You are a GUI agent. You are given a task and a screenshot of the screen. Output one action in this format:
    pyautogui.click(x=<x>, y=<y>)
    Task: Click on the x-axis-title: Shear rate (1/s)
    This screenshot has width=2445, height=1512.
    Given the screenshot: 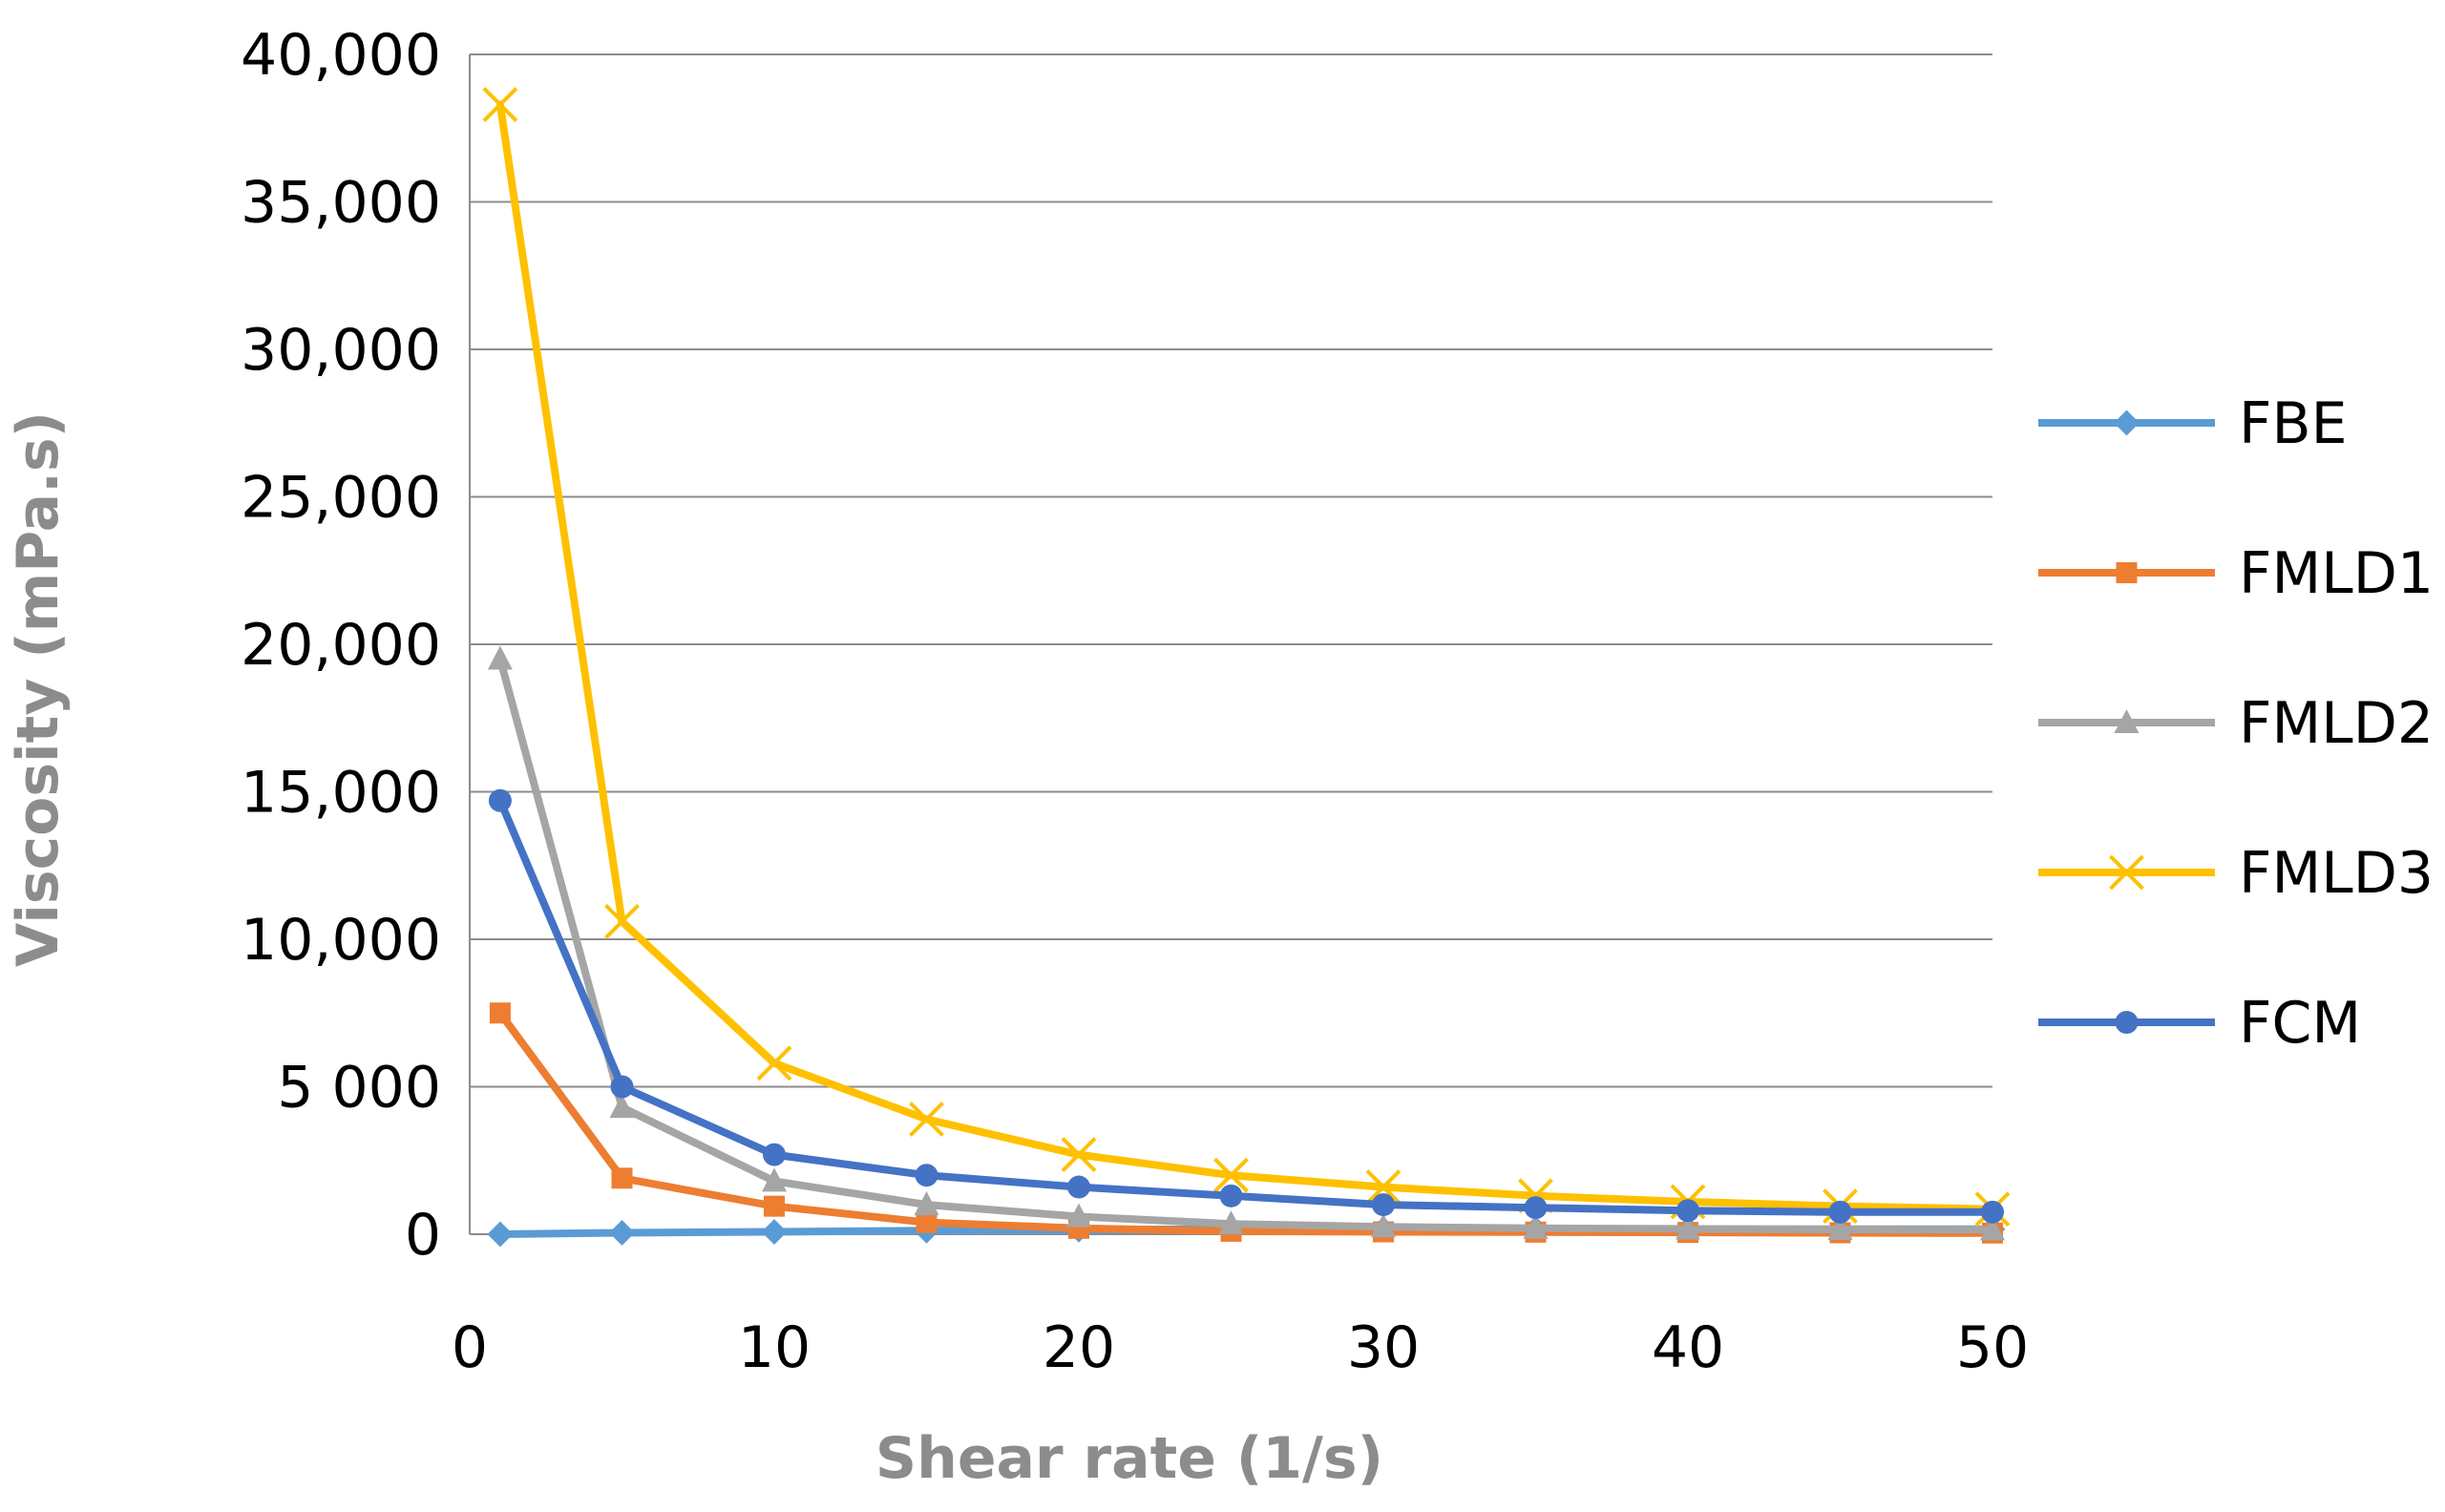 What is the action you would take?
    pyautogui.click(x=1129, y=1458)
    